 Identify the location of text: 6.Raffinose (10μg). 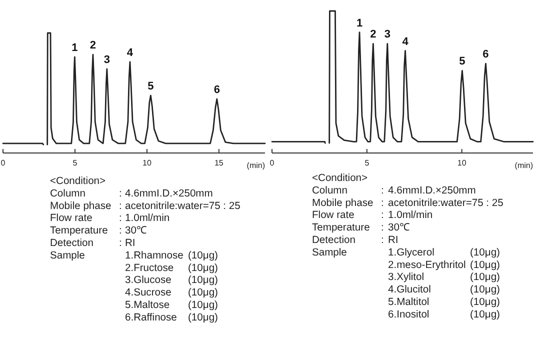
(171, 318).